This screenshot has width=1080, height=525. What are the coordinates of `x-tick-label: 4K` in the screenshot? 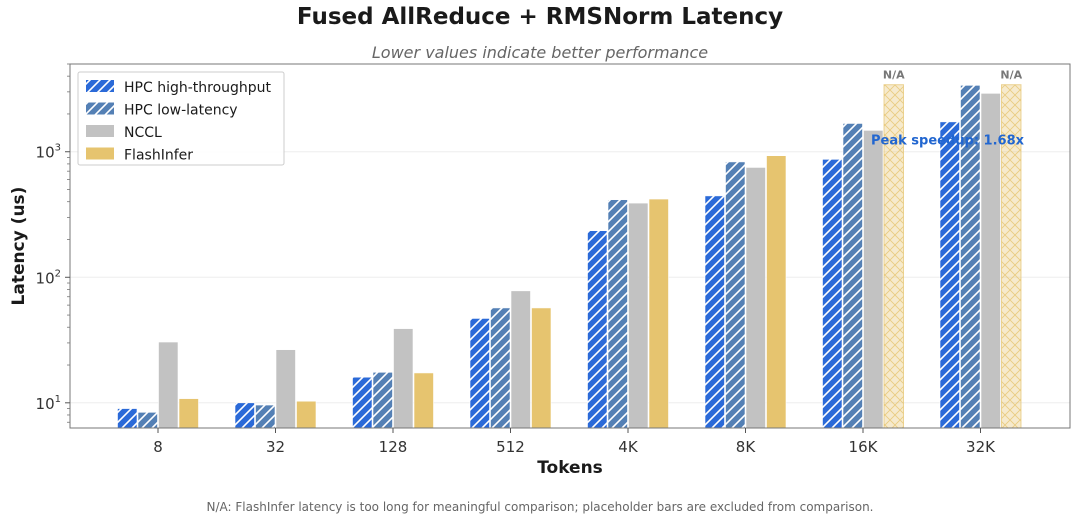 It's located at (628, 447).